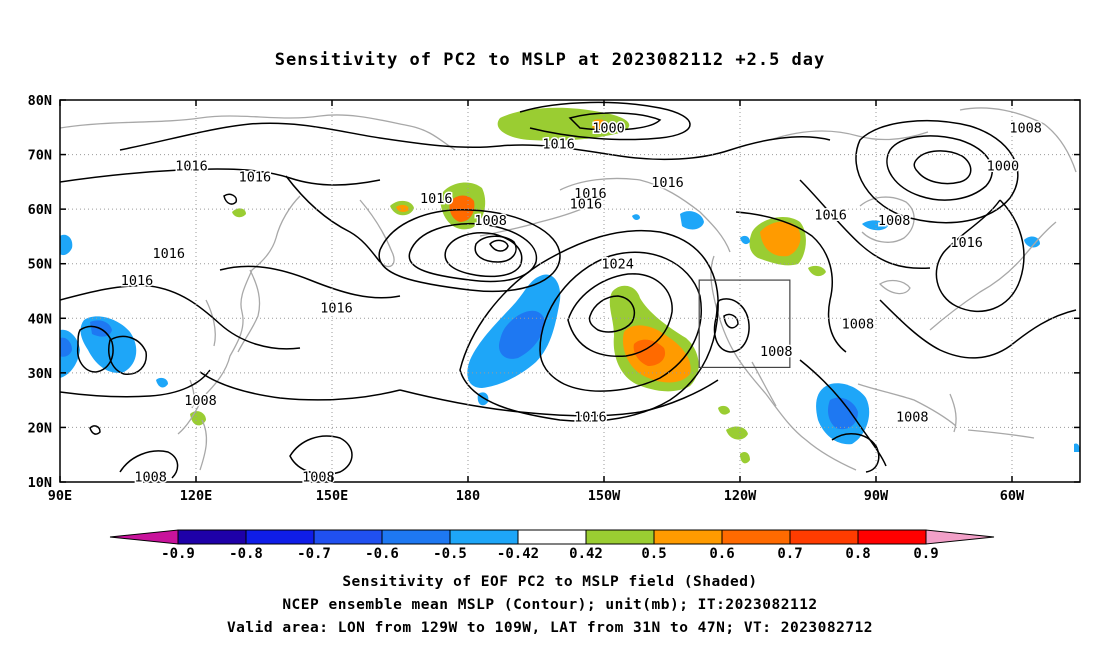 The image size is (1100, 650). I want to click on shade-positive-small, so click(239, 213).